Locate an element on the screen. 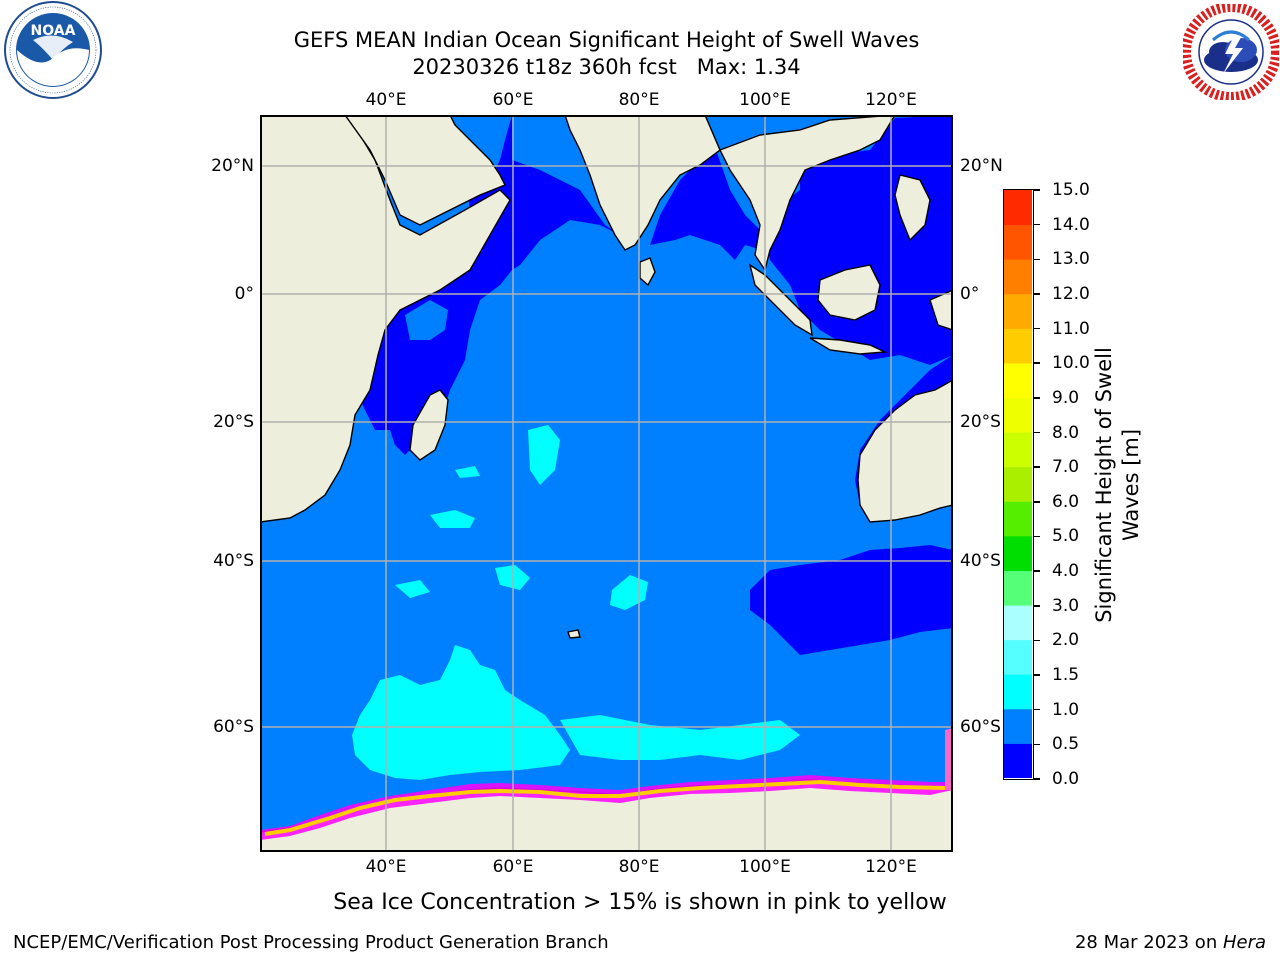  lon-tick-bottom-100e: 100°E is located at coordinates (765, 867).